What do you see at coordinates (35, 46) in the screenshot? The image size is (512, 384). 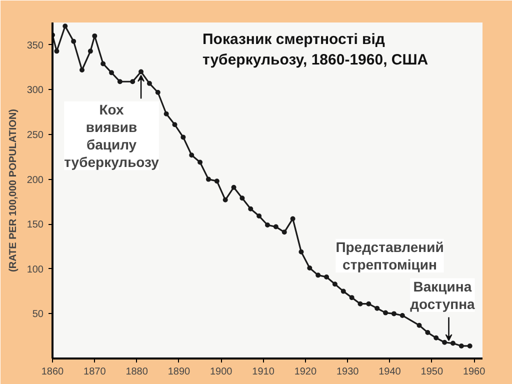 I see `y-tick-label: 350` at bounding box center [35, 46].